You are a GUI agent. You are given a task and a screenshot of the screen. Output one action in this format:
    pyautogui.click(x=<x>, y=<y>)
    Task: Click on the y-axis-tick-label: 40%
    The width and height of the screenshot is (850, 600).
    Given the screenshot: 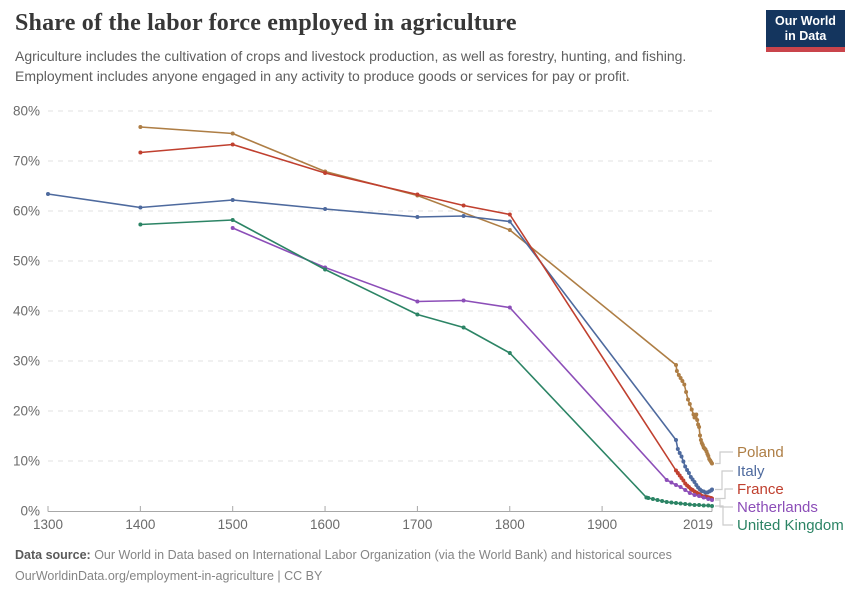 What is the action you would take?
    pyautogui.click(x=26, y=311)
    